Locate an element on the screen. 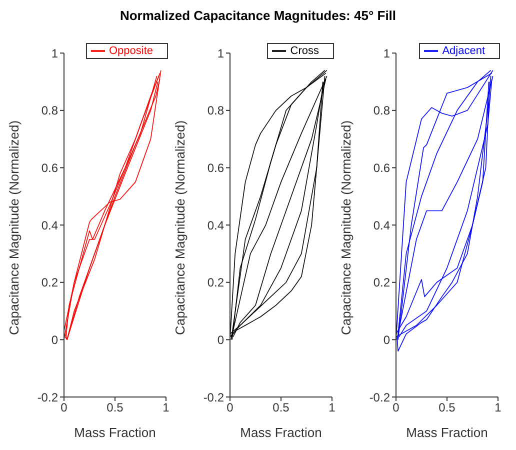 This screenshot has width=516, height=450. legend-label: Cross is located at coordinates (304, 51).